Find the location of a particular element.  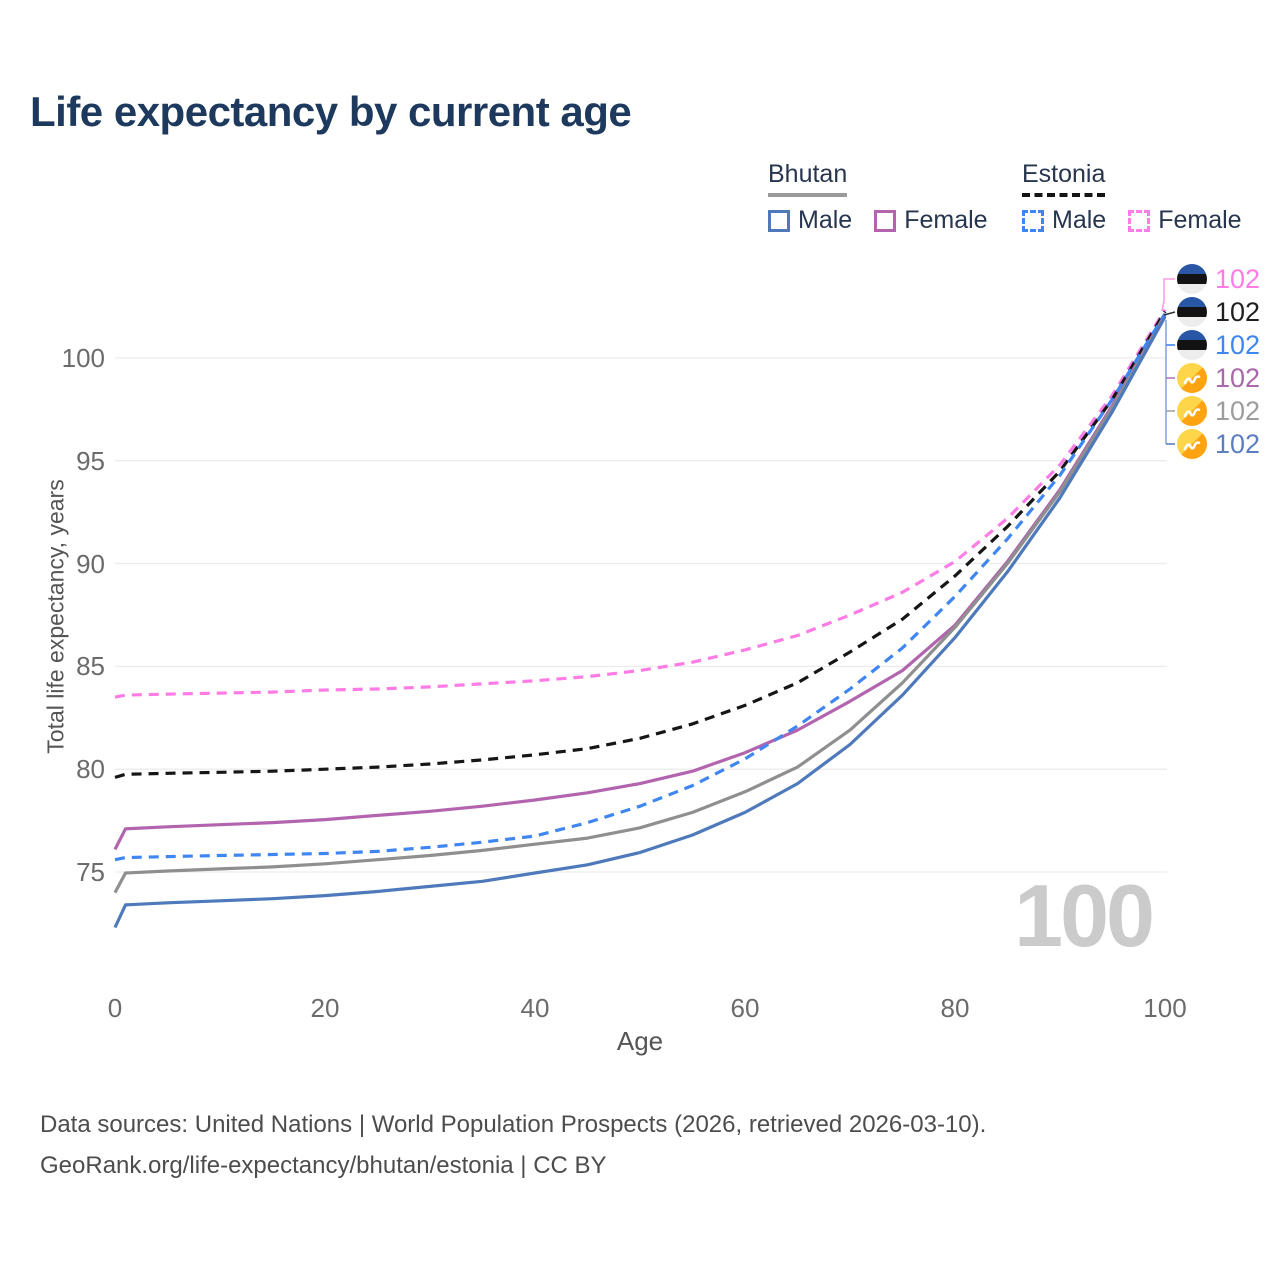

legend-group-bhutan: Bhutan Male Female is located at coordinates (885, 197).